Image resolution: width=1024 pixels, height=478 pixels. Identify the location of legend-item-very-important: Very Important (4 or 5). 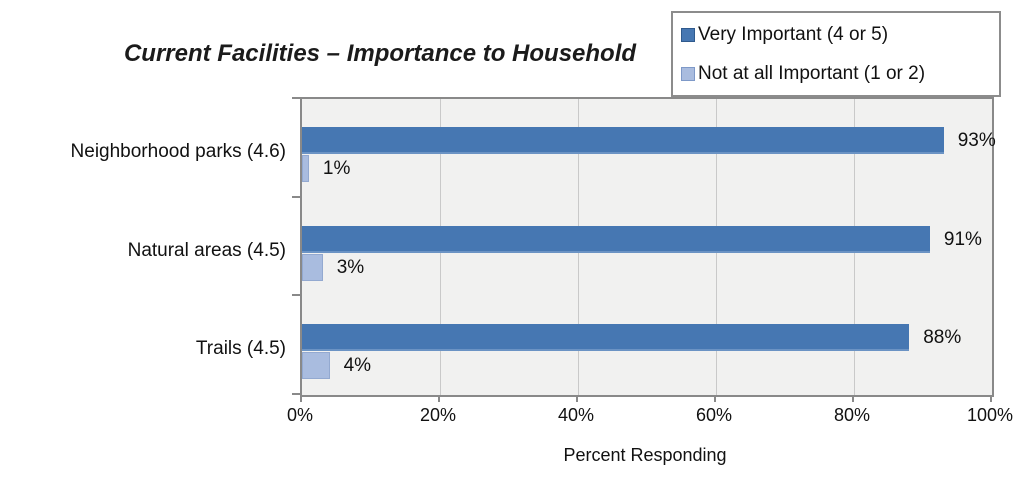
(840, 35).